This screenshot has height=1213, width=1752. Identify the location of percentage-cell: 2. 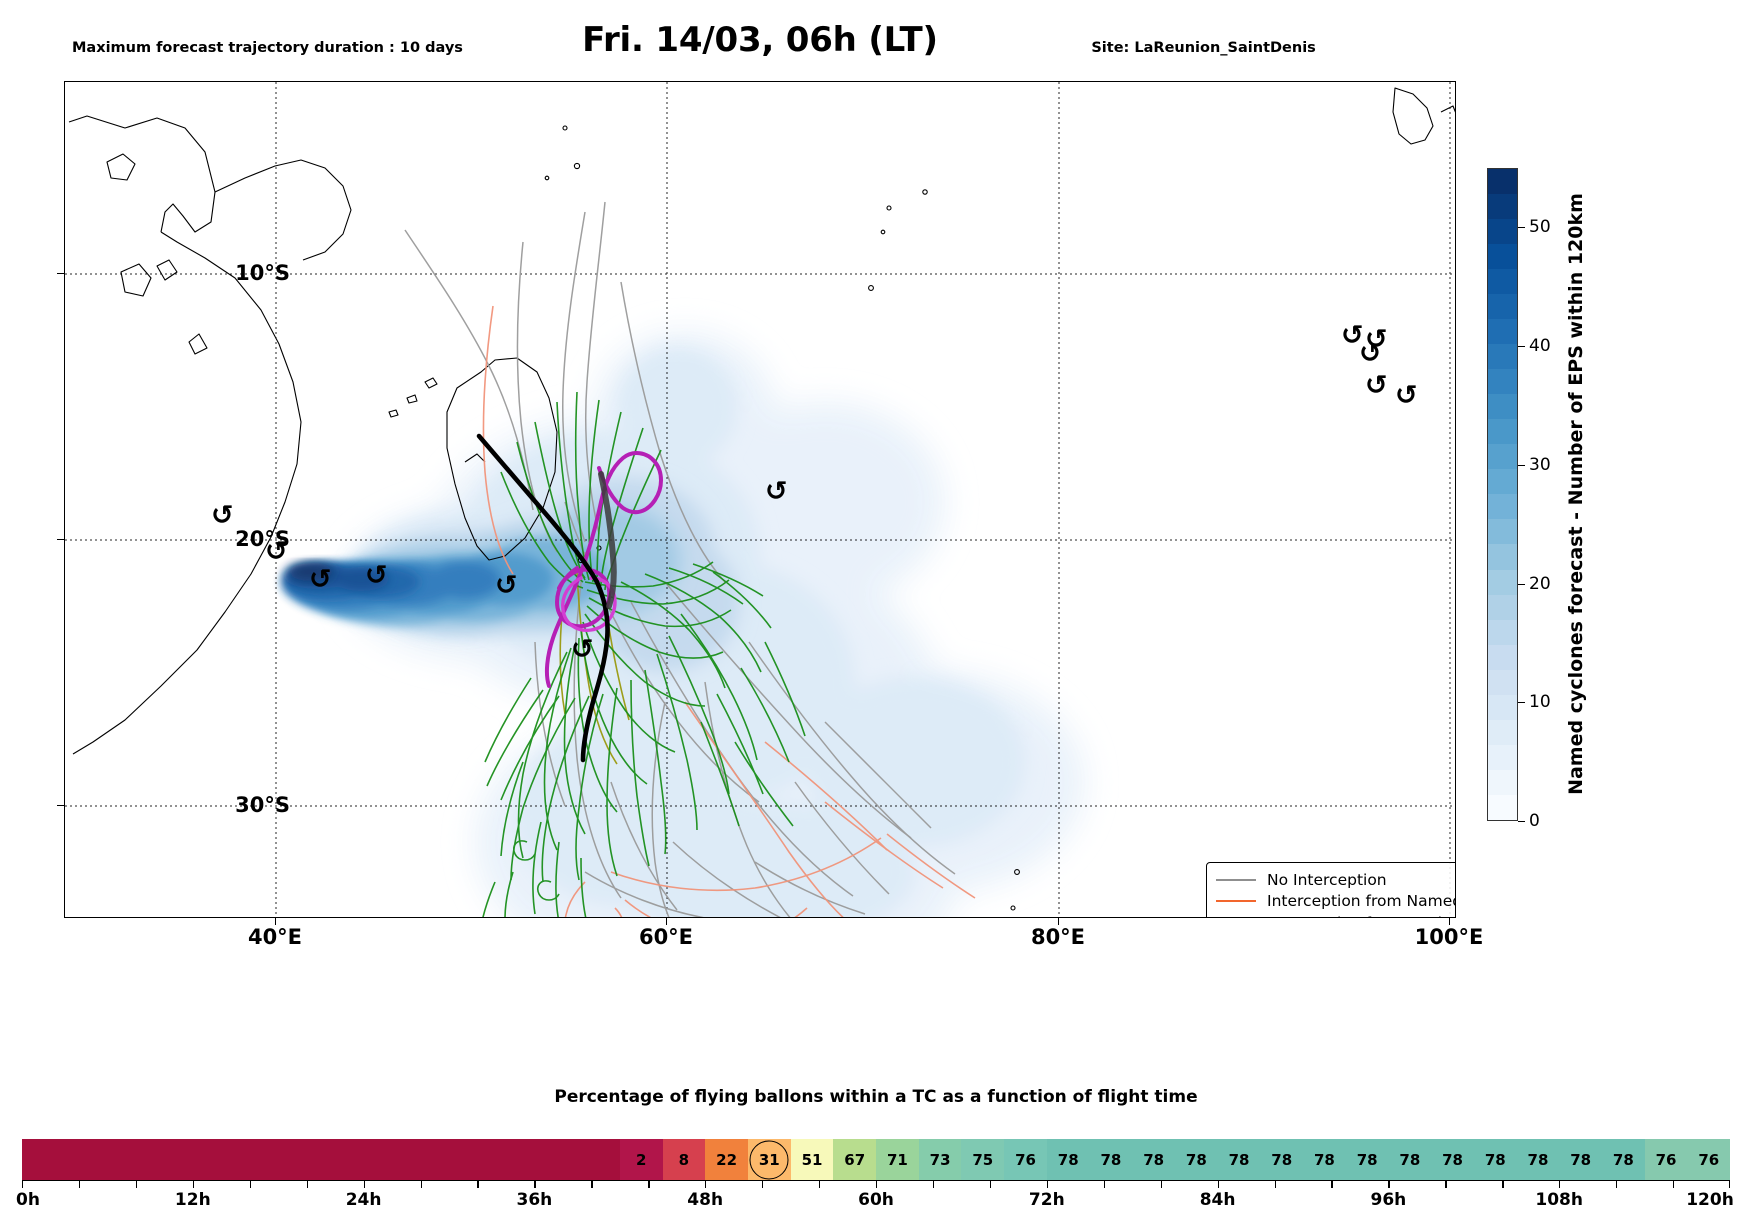
(641, 1159).